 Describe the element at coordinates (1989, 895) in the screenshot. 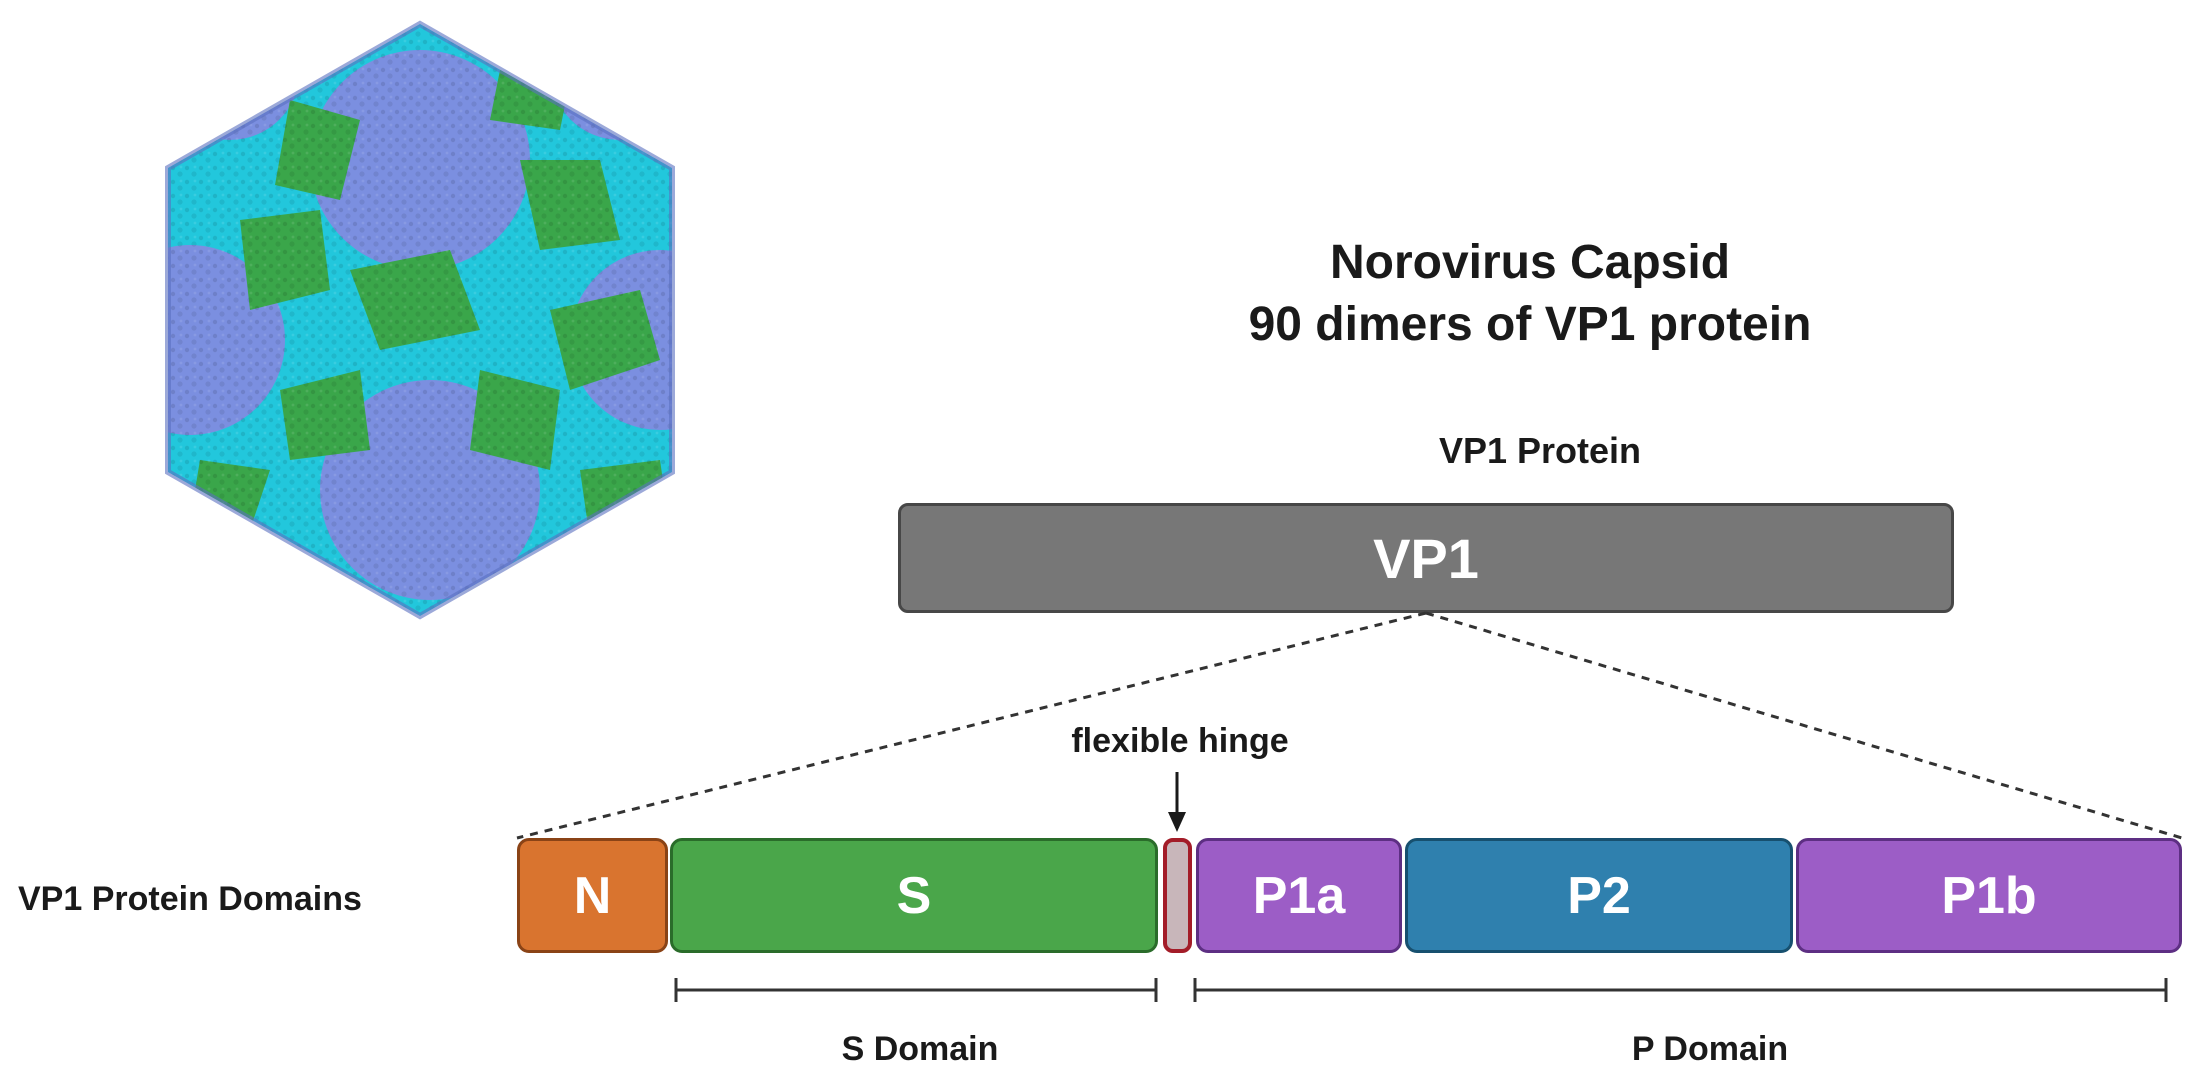

I see `domain-p1b: P1b` at that location.